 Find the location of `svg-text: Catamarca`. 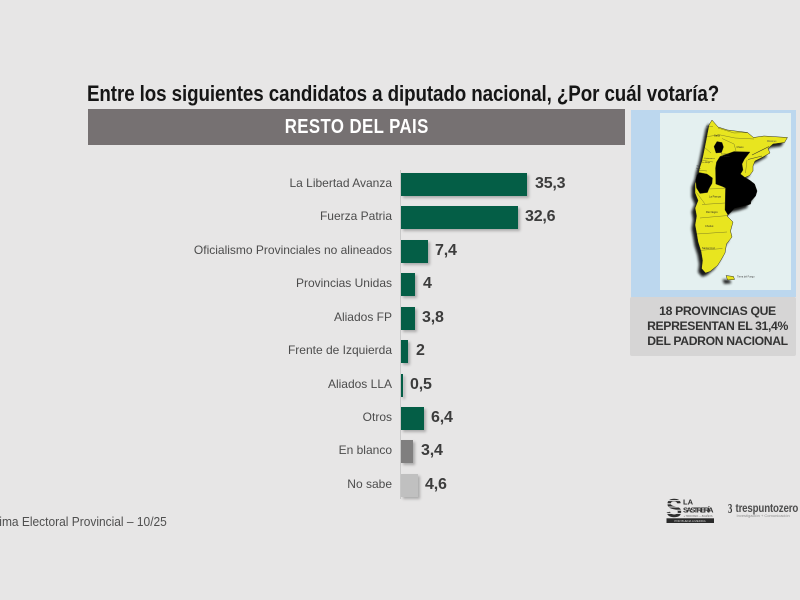

svg-text: Catamarca is located at coordinates (709, 158).